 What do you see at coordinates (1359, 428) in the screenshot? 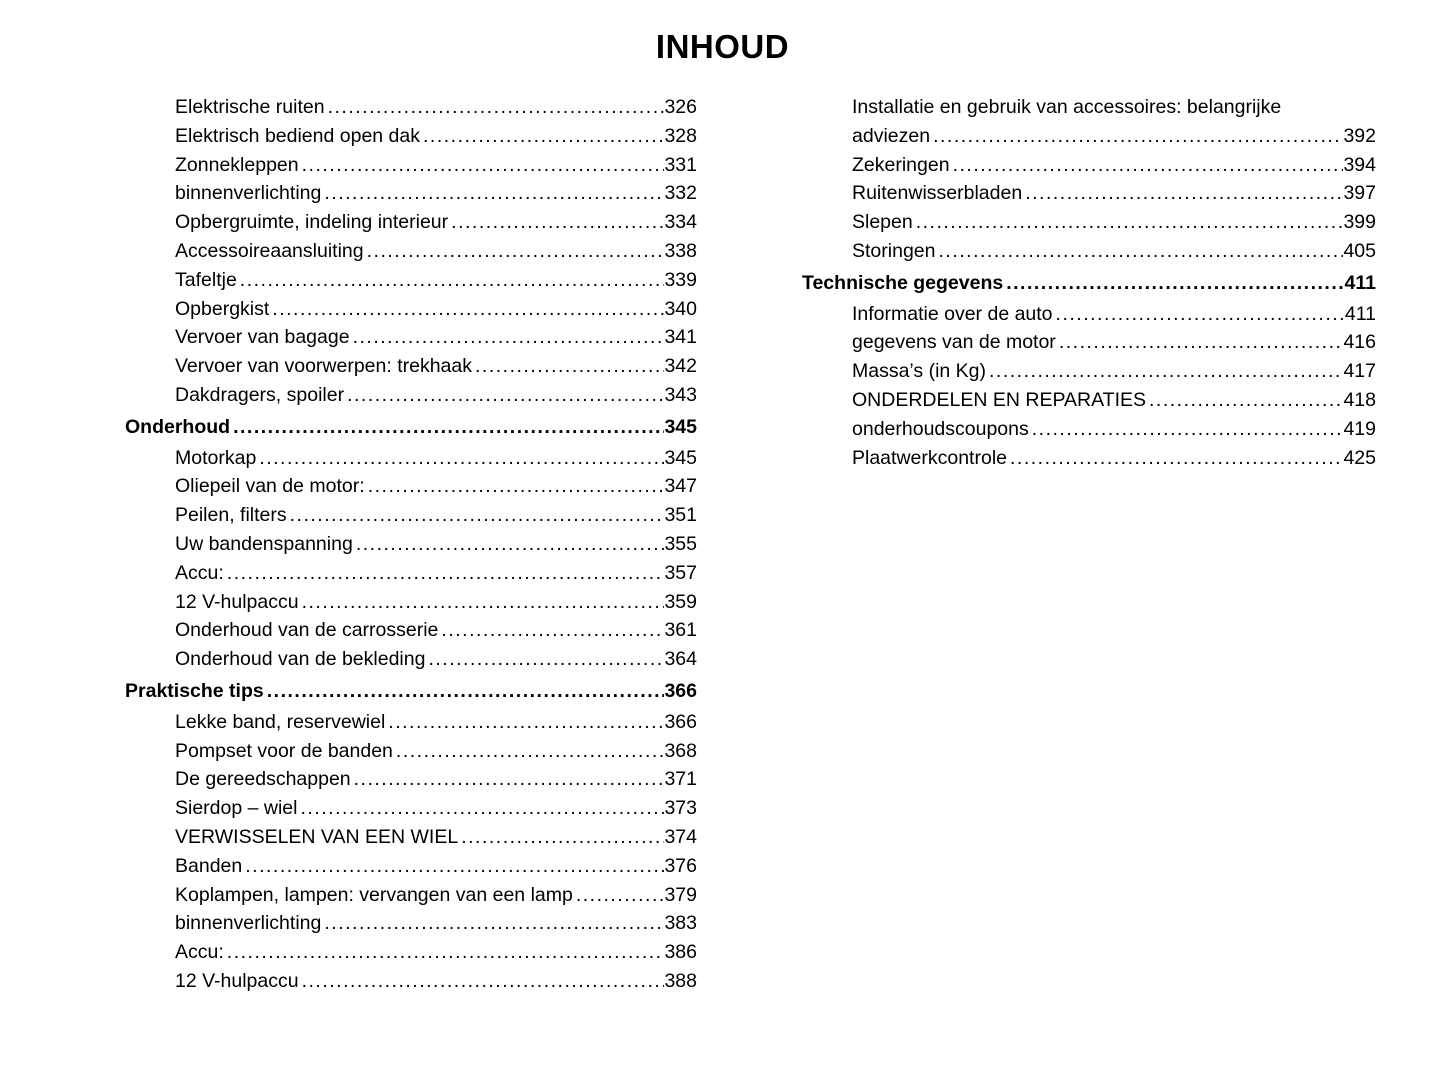
I see `toc-entry-page: 419` at bounding box center [1359, 428].